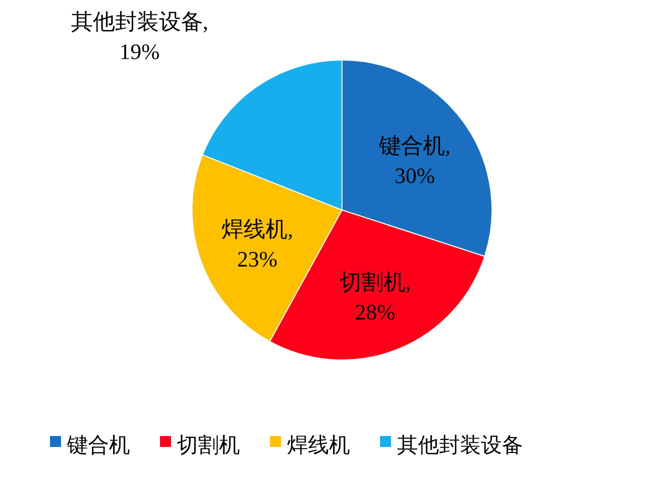 This screenshot has height=478, width=666. I want to click on legend-label: 焊线机, so click(318, 444).